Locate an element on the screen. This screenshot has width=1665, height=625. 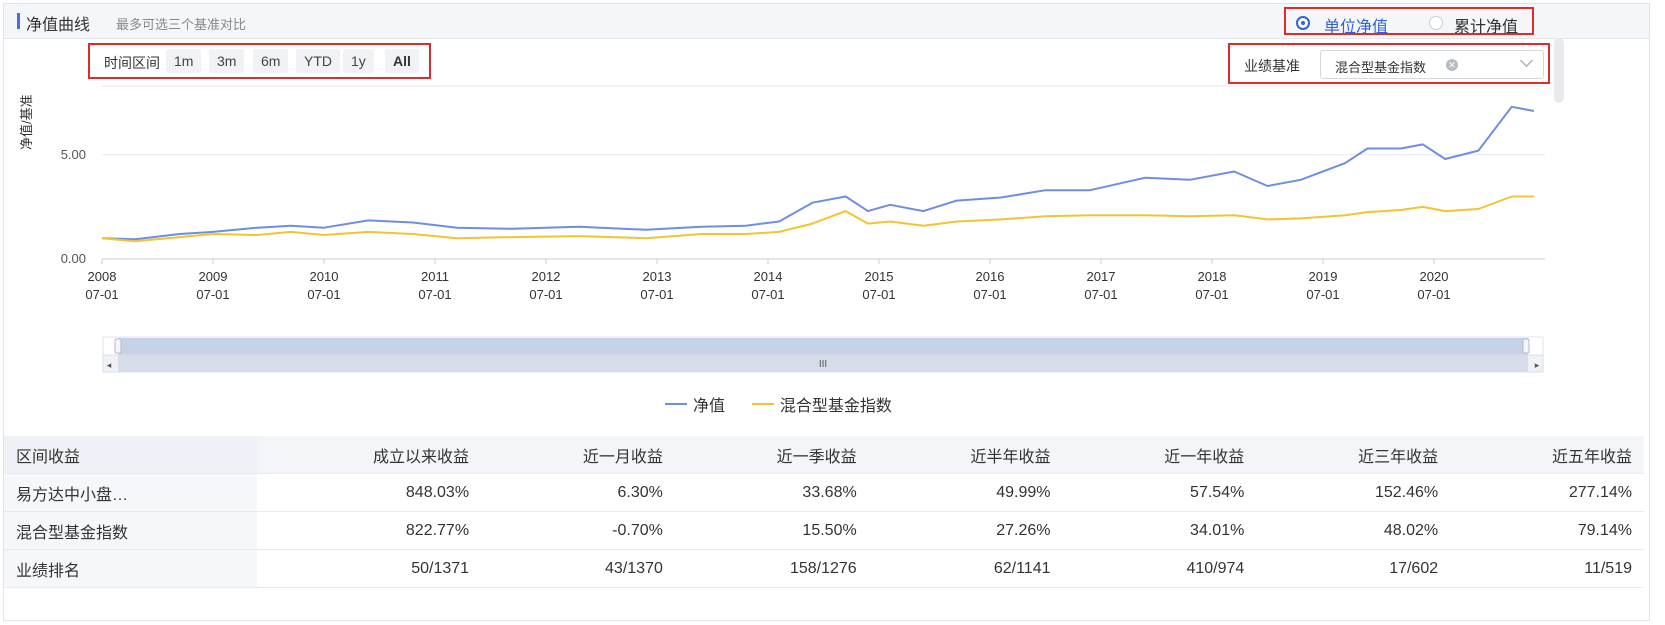
legend-nav-label: 净值 is located at coordinates (709, 406).